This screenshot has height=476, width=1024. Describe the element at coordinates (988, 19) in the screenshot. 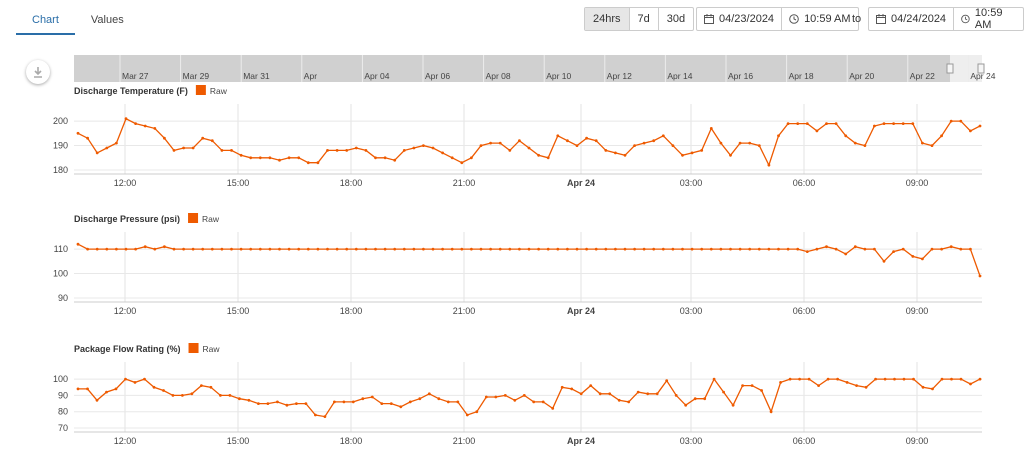

I see `date-to-time: 10:59 AM` at that location.